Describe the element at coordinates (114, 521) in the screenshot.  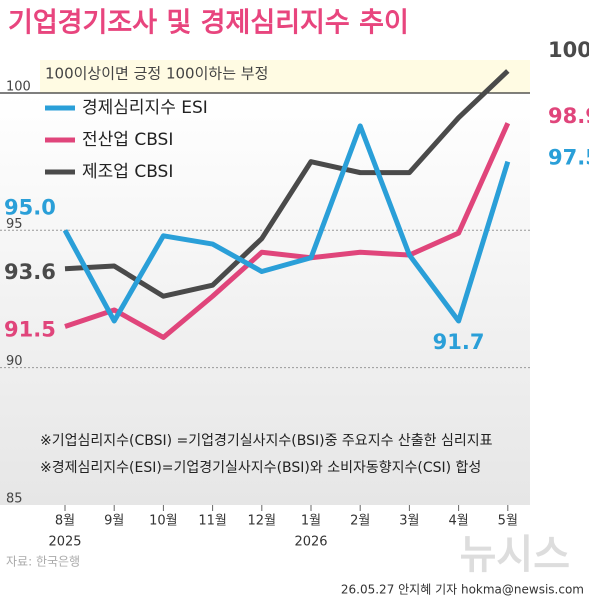
I see `x-tick-label: 9월` at that location.